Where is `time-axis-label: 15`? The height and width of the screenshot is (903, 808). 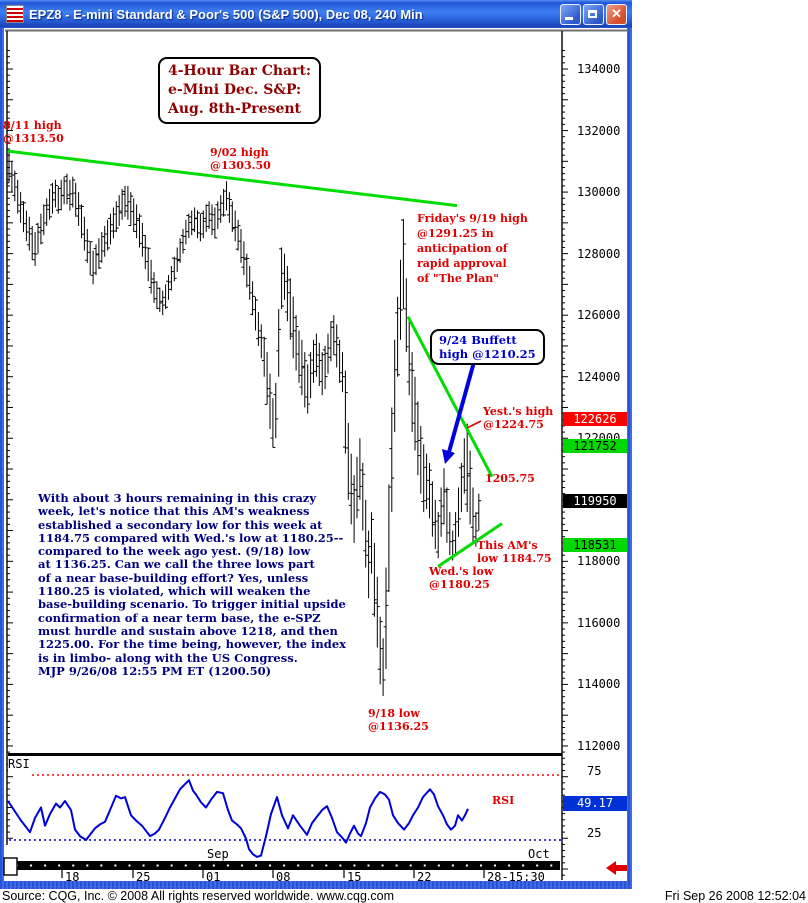
time-axis-label: 15 is located at coordinates (354, 877).